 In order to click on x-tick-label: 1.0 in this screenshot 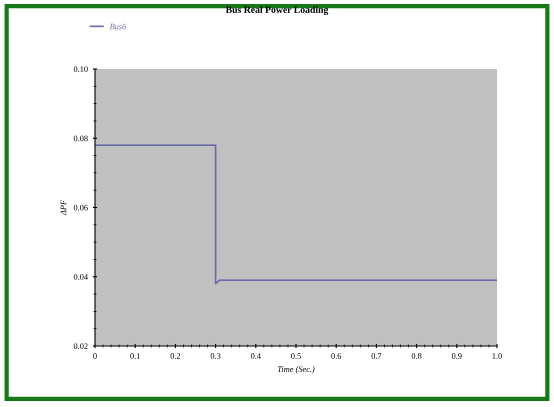, I will do `click(497, 356)`.